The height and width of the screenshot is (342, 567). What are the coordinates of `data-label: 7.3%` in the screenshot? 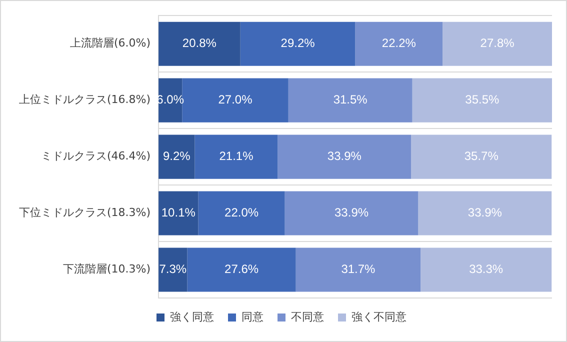 It's located at (173, 269).